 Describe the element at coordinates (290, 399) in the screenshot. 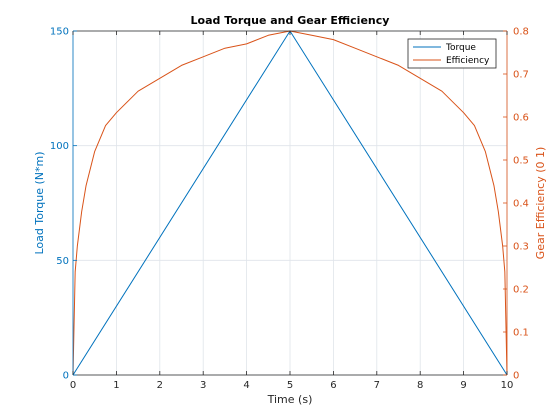

I see `x-axis-title: Time (s)` at that location.